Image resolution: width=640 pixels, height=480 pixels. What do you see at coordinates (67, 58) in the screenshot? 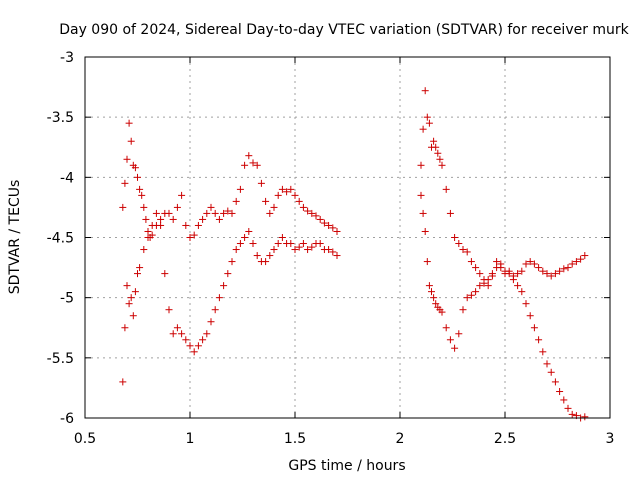
I see `y-tick-label: -3` at bounding box center [67, 58].